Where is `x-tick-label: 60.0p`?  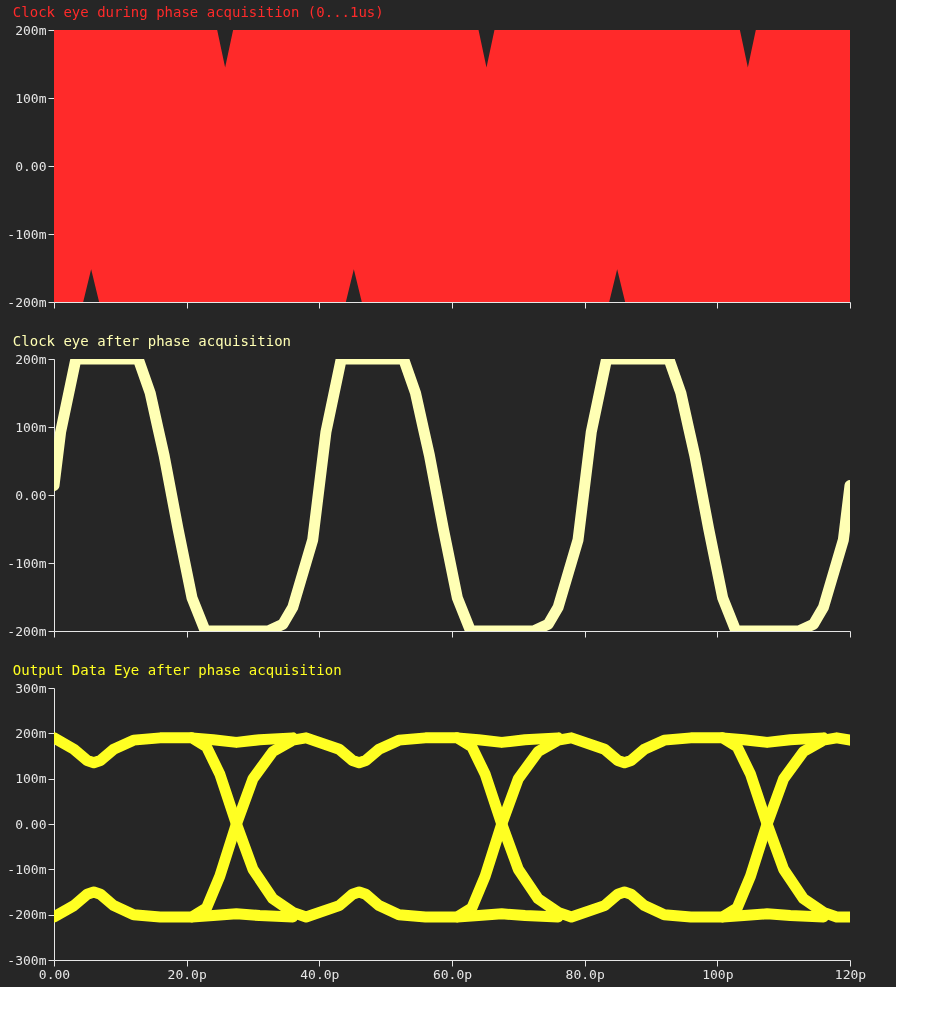 x-tick-label: 60.0p is located at coordinates (452, 974).